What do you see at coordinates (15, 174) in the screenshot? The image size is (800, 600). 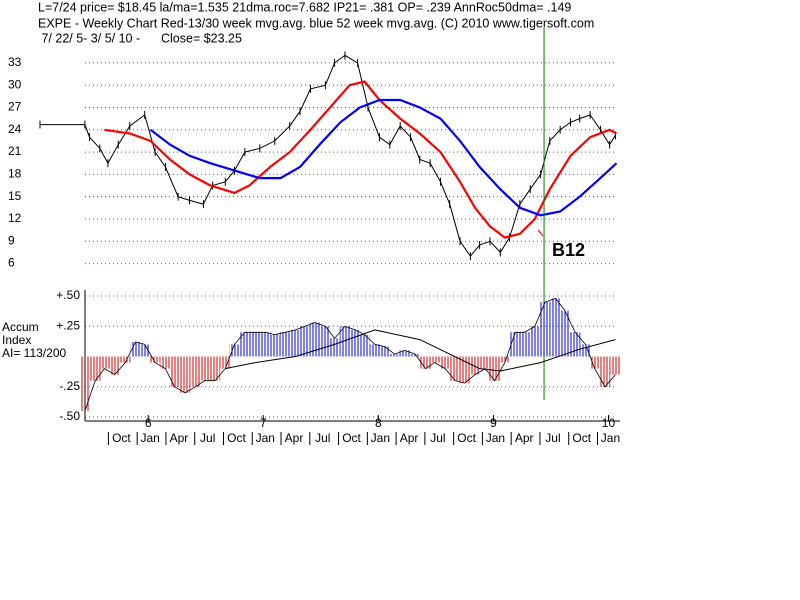 I see `y-tick-label: 18` at bounding box center [15, 174].